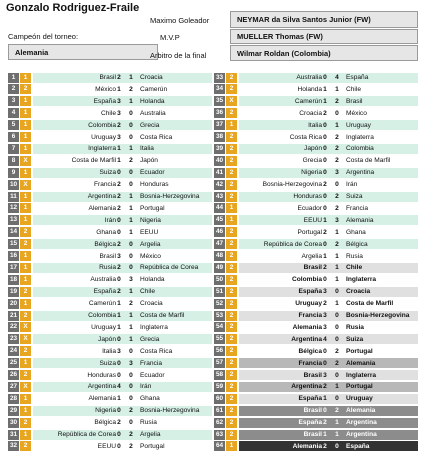 The height and width of the screenshot is (452, 425). I want to click on match-row: 18 1 Australia 0 3 Holanda, so click(110, 279).